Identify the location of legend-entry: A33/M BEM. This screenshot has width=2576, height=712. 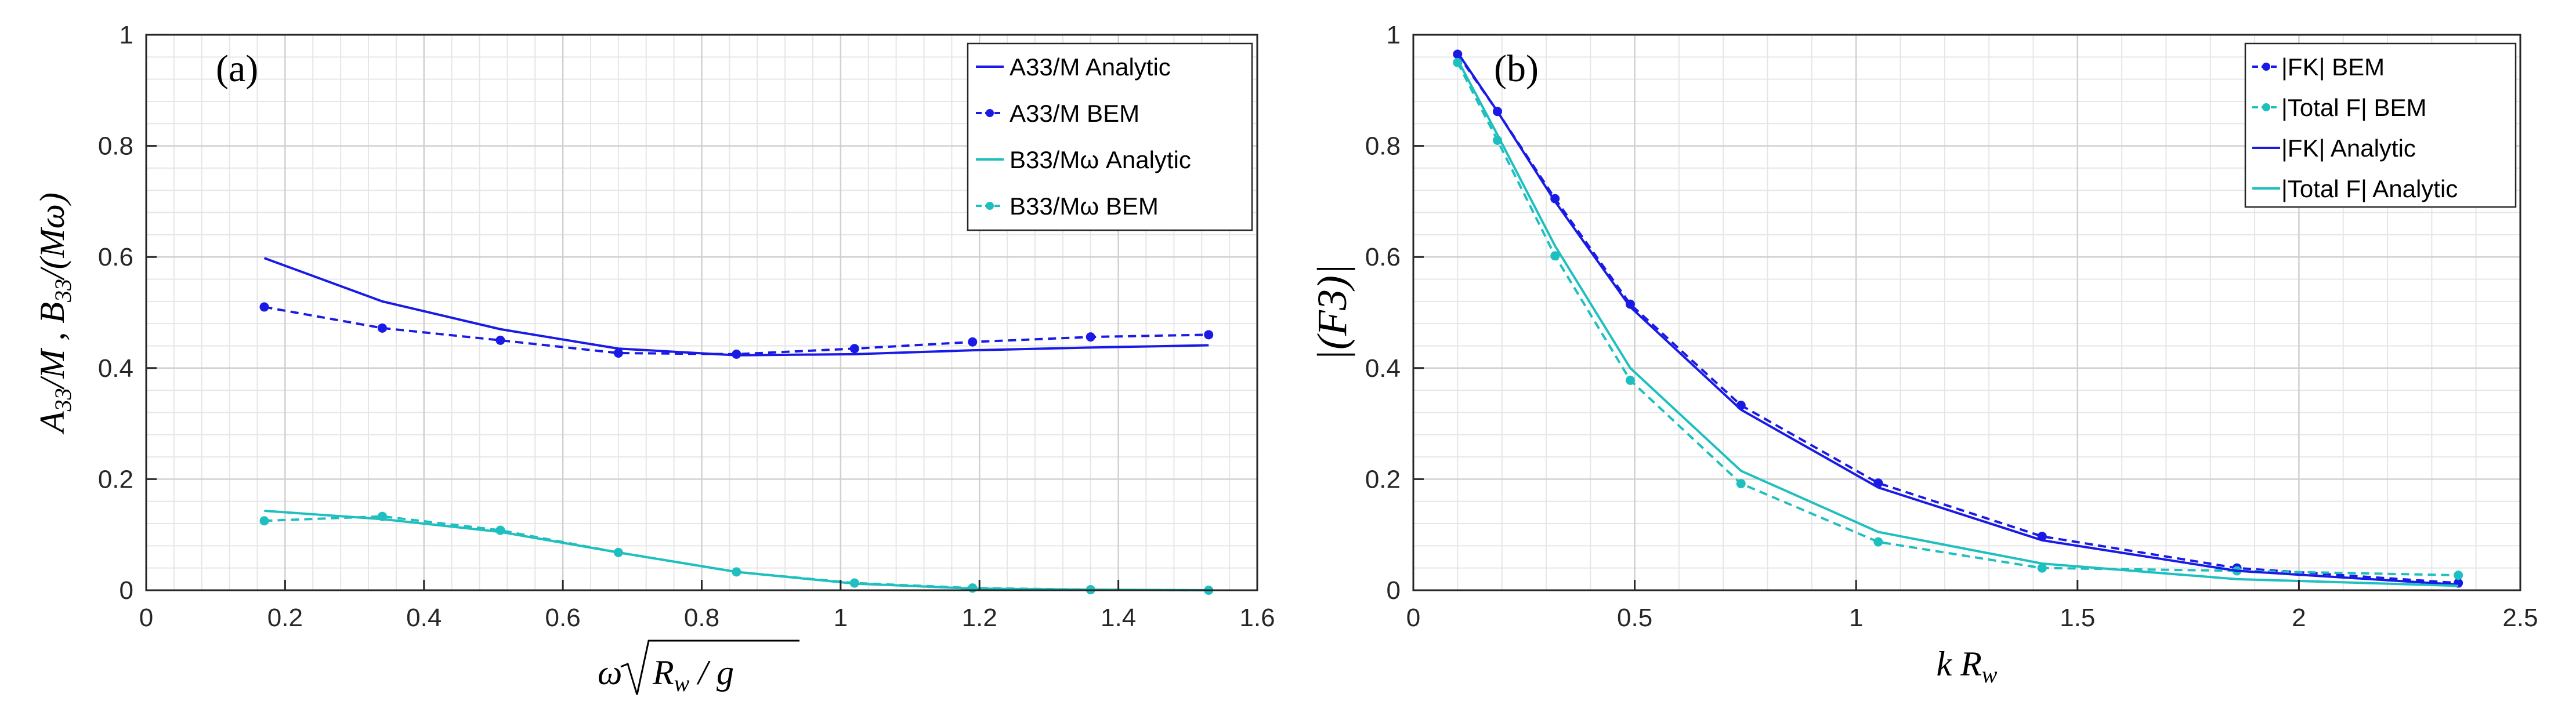
(1074, 113).